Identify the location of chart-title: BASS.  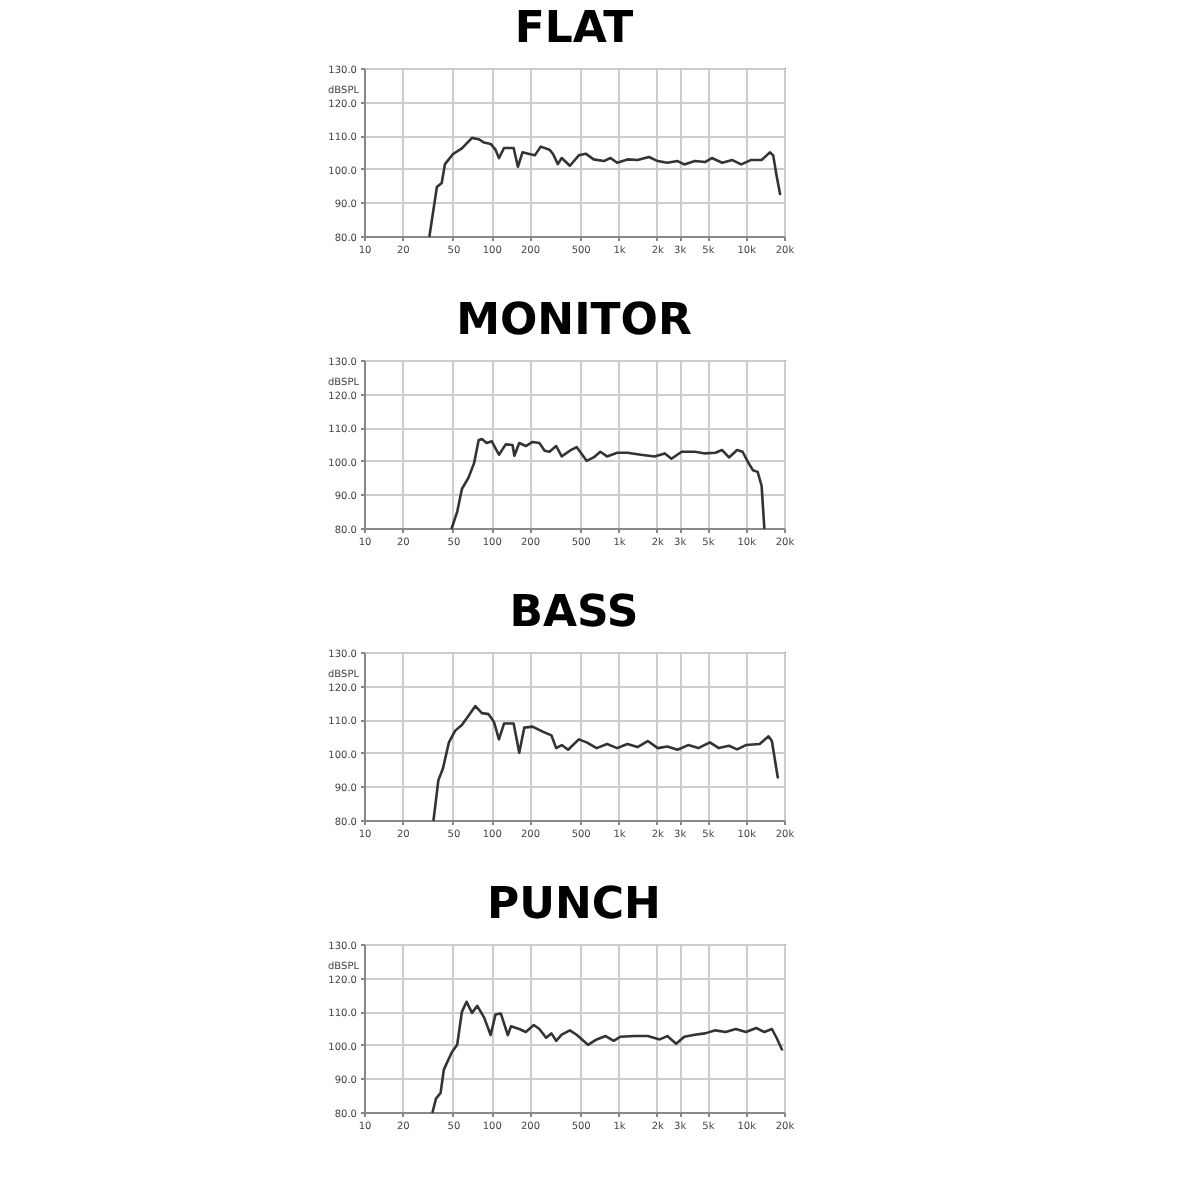
(574, 613).